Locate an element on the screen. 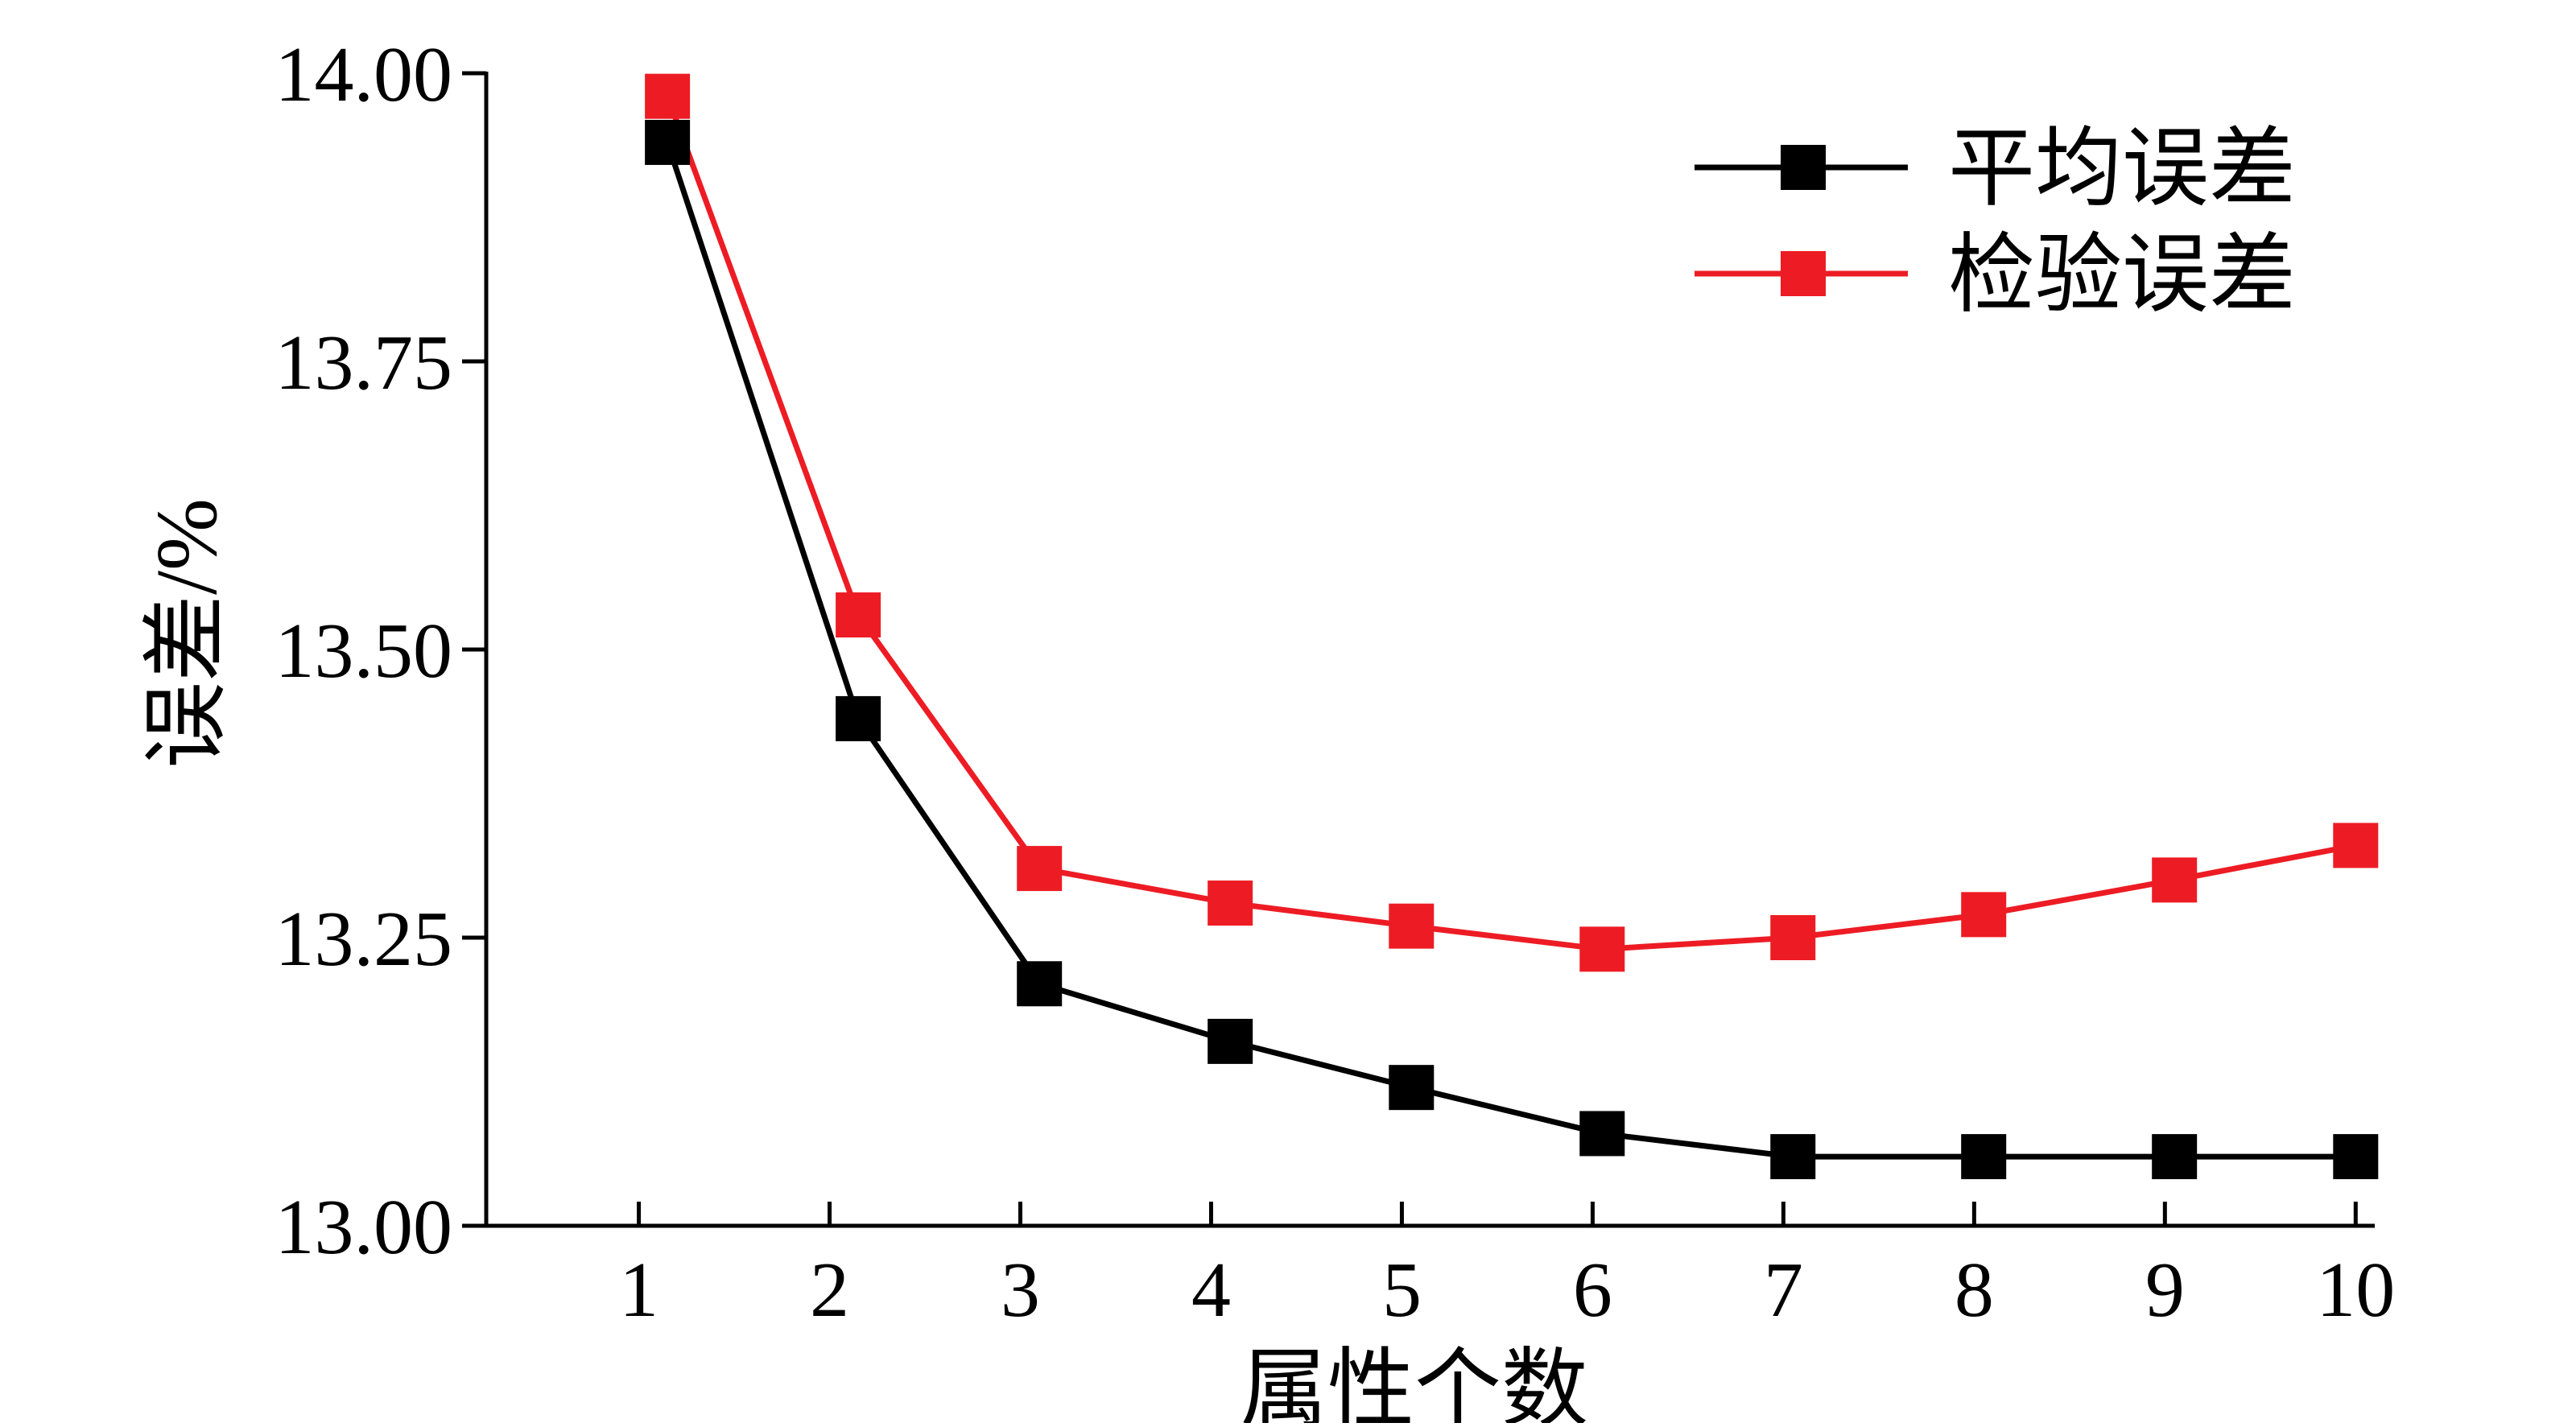 The image size is (2576, 1427). y-tick-label: 13.50 is located at coordinates (364, 651).